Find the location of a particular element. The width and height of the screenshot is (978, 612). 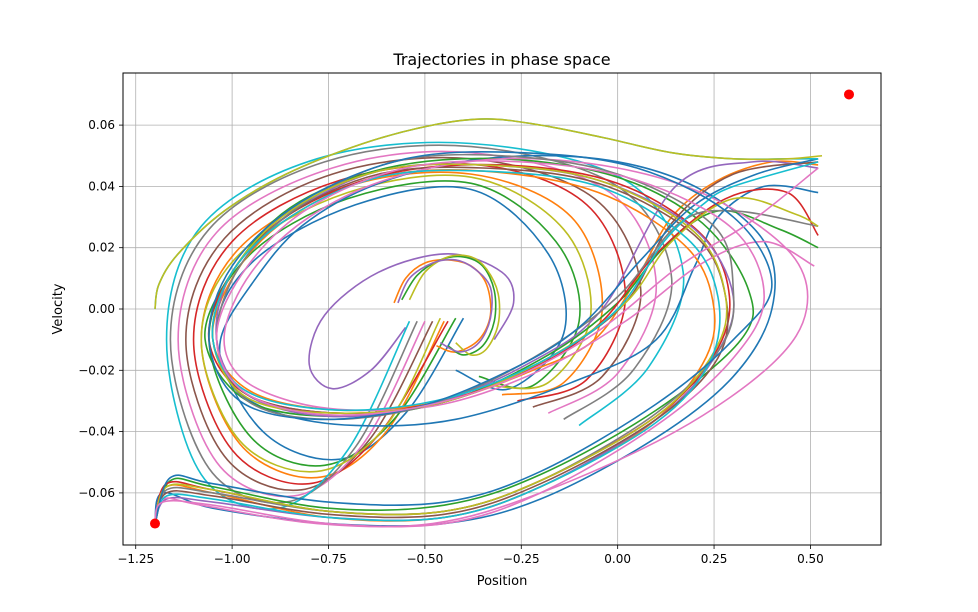

y-tick-label: 0.06 is located at coordinates (101, 125).